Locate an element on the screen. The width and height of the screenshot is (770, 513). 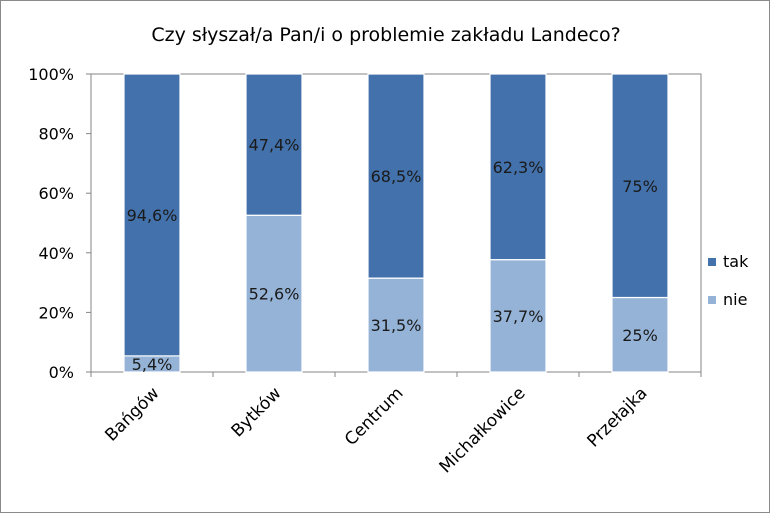
legend: tak nie is located at coordinates (728, 280).